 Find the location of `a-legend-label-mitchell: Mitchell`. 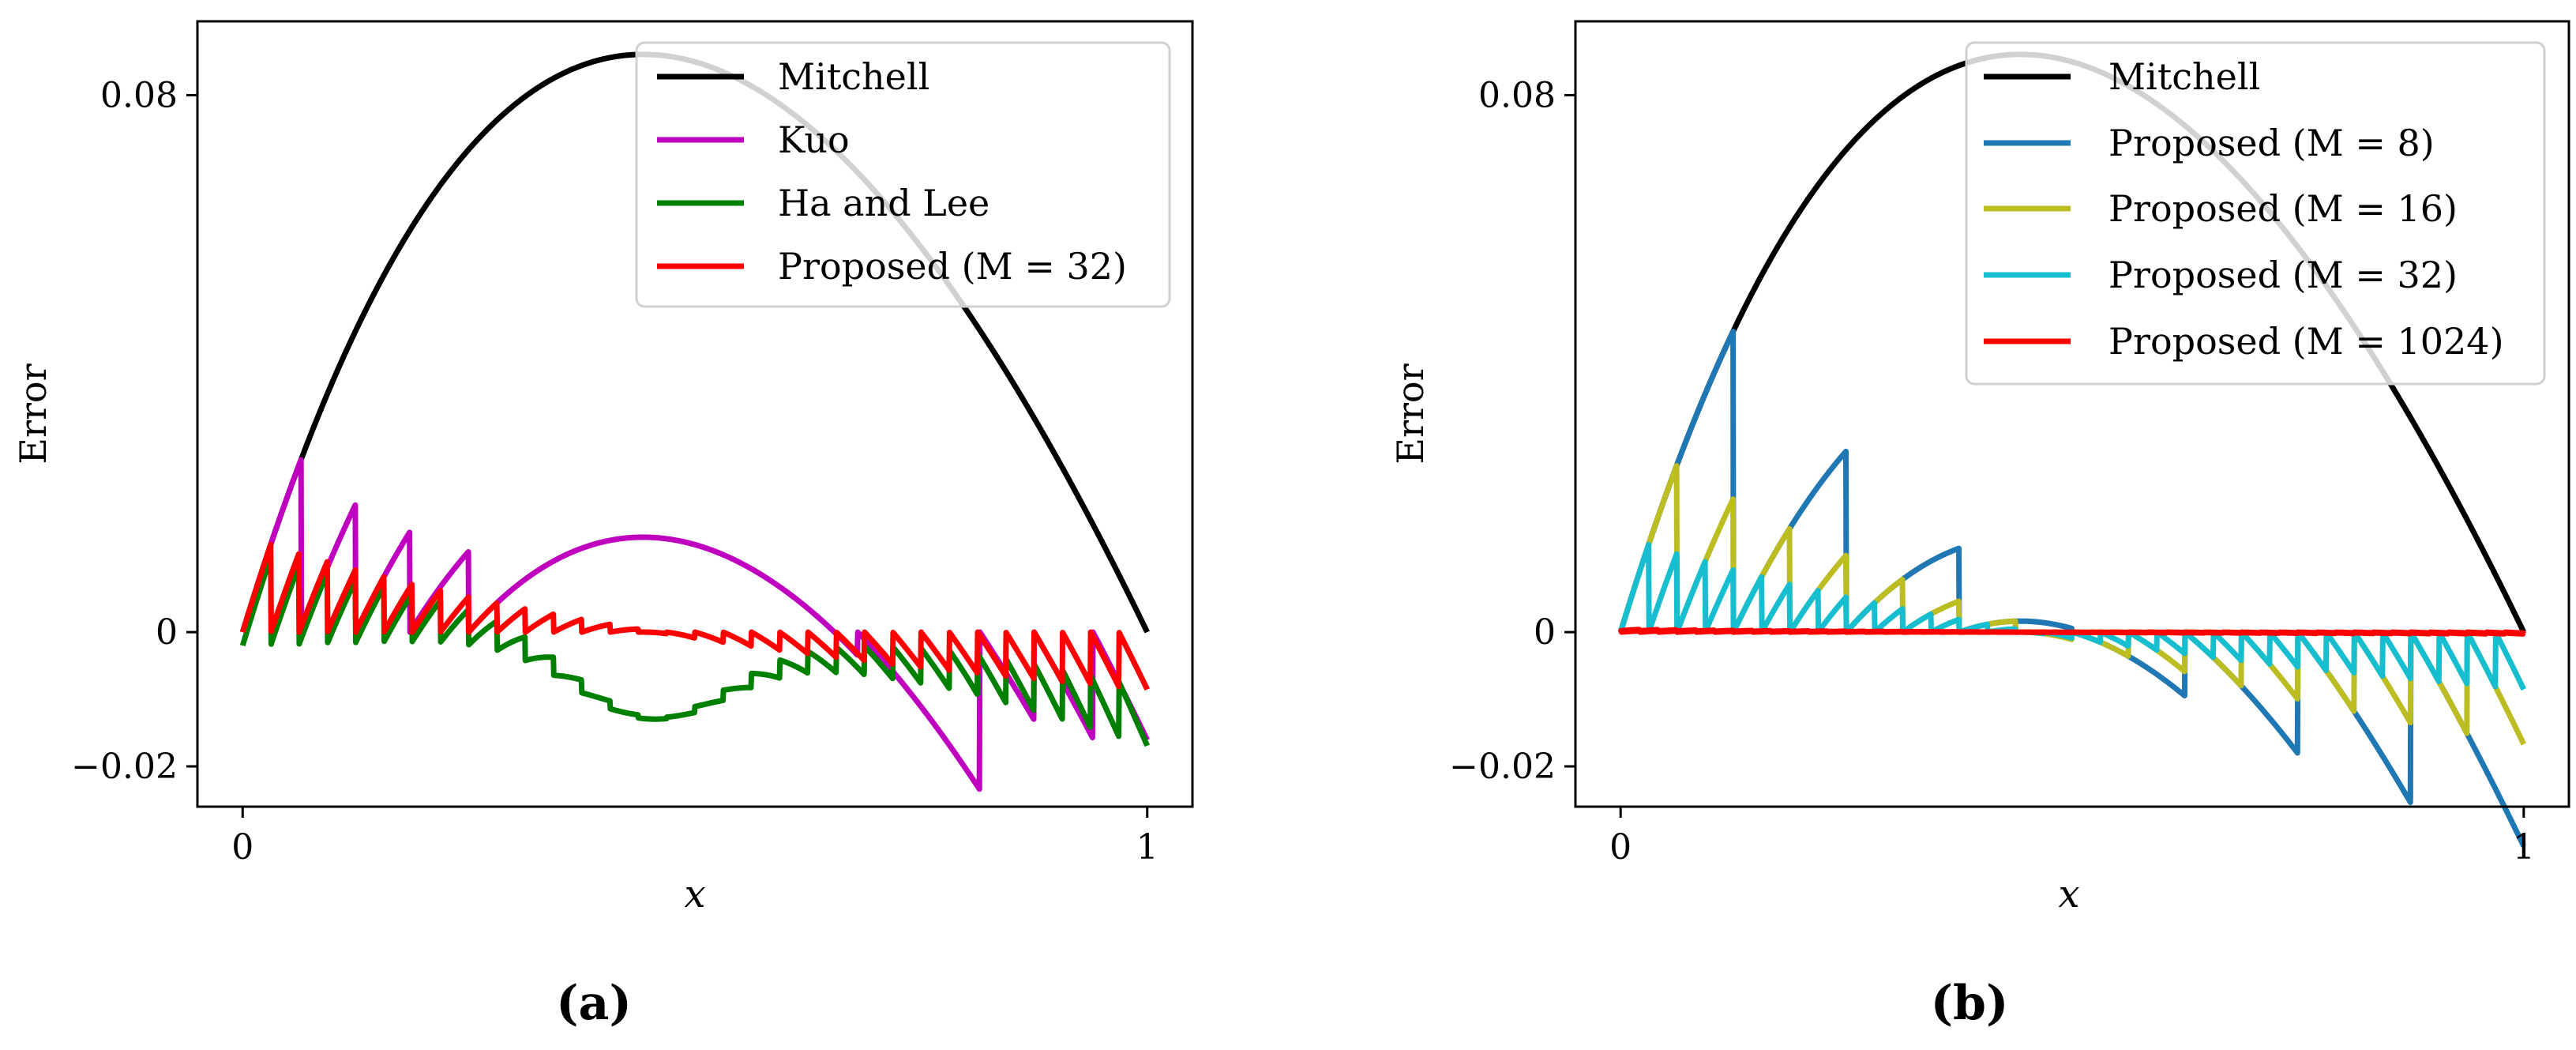

a-legend-label-mitchell: Mitchell is located at coordinates (853, 76).